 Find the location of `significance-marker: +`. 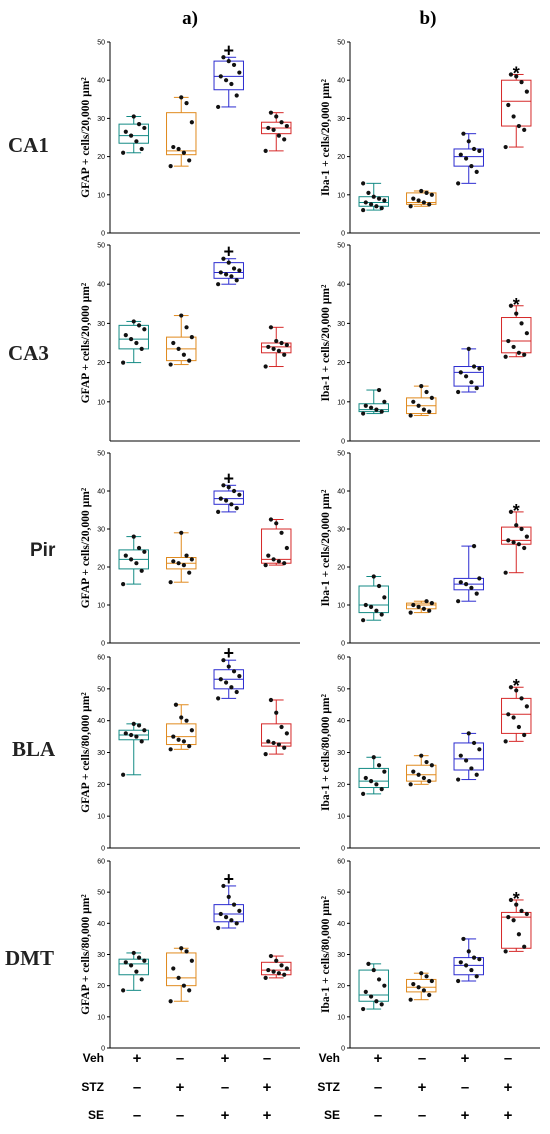

significance-marker: + is located at coordinates (228, 879).